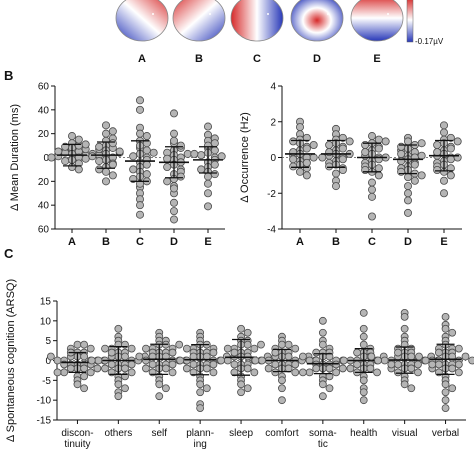  What do you see at coordinates (271, 230) in the screenshot?
I see `y-tick-label: -4` at bounding box center [271, 230].